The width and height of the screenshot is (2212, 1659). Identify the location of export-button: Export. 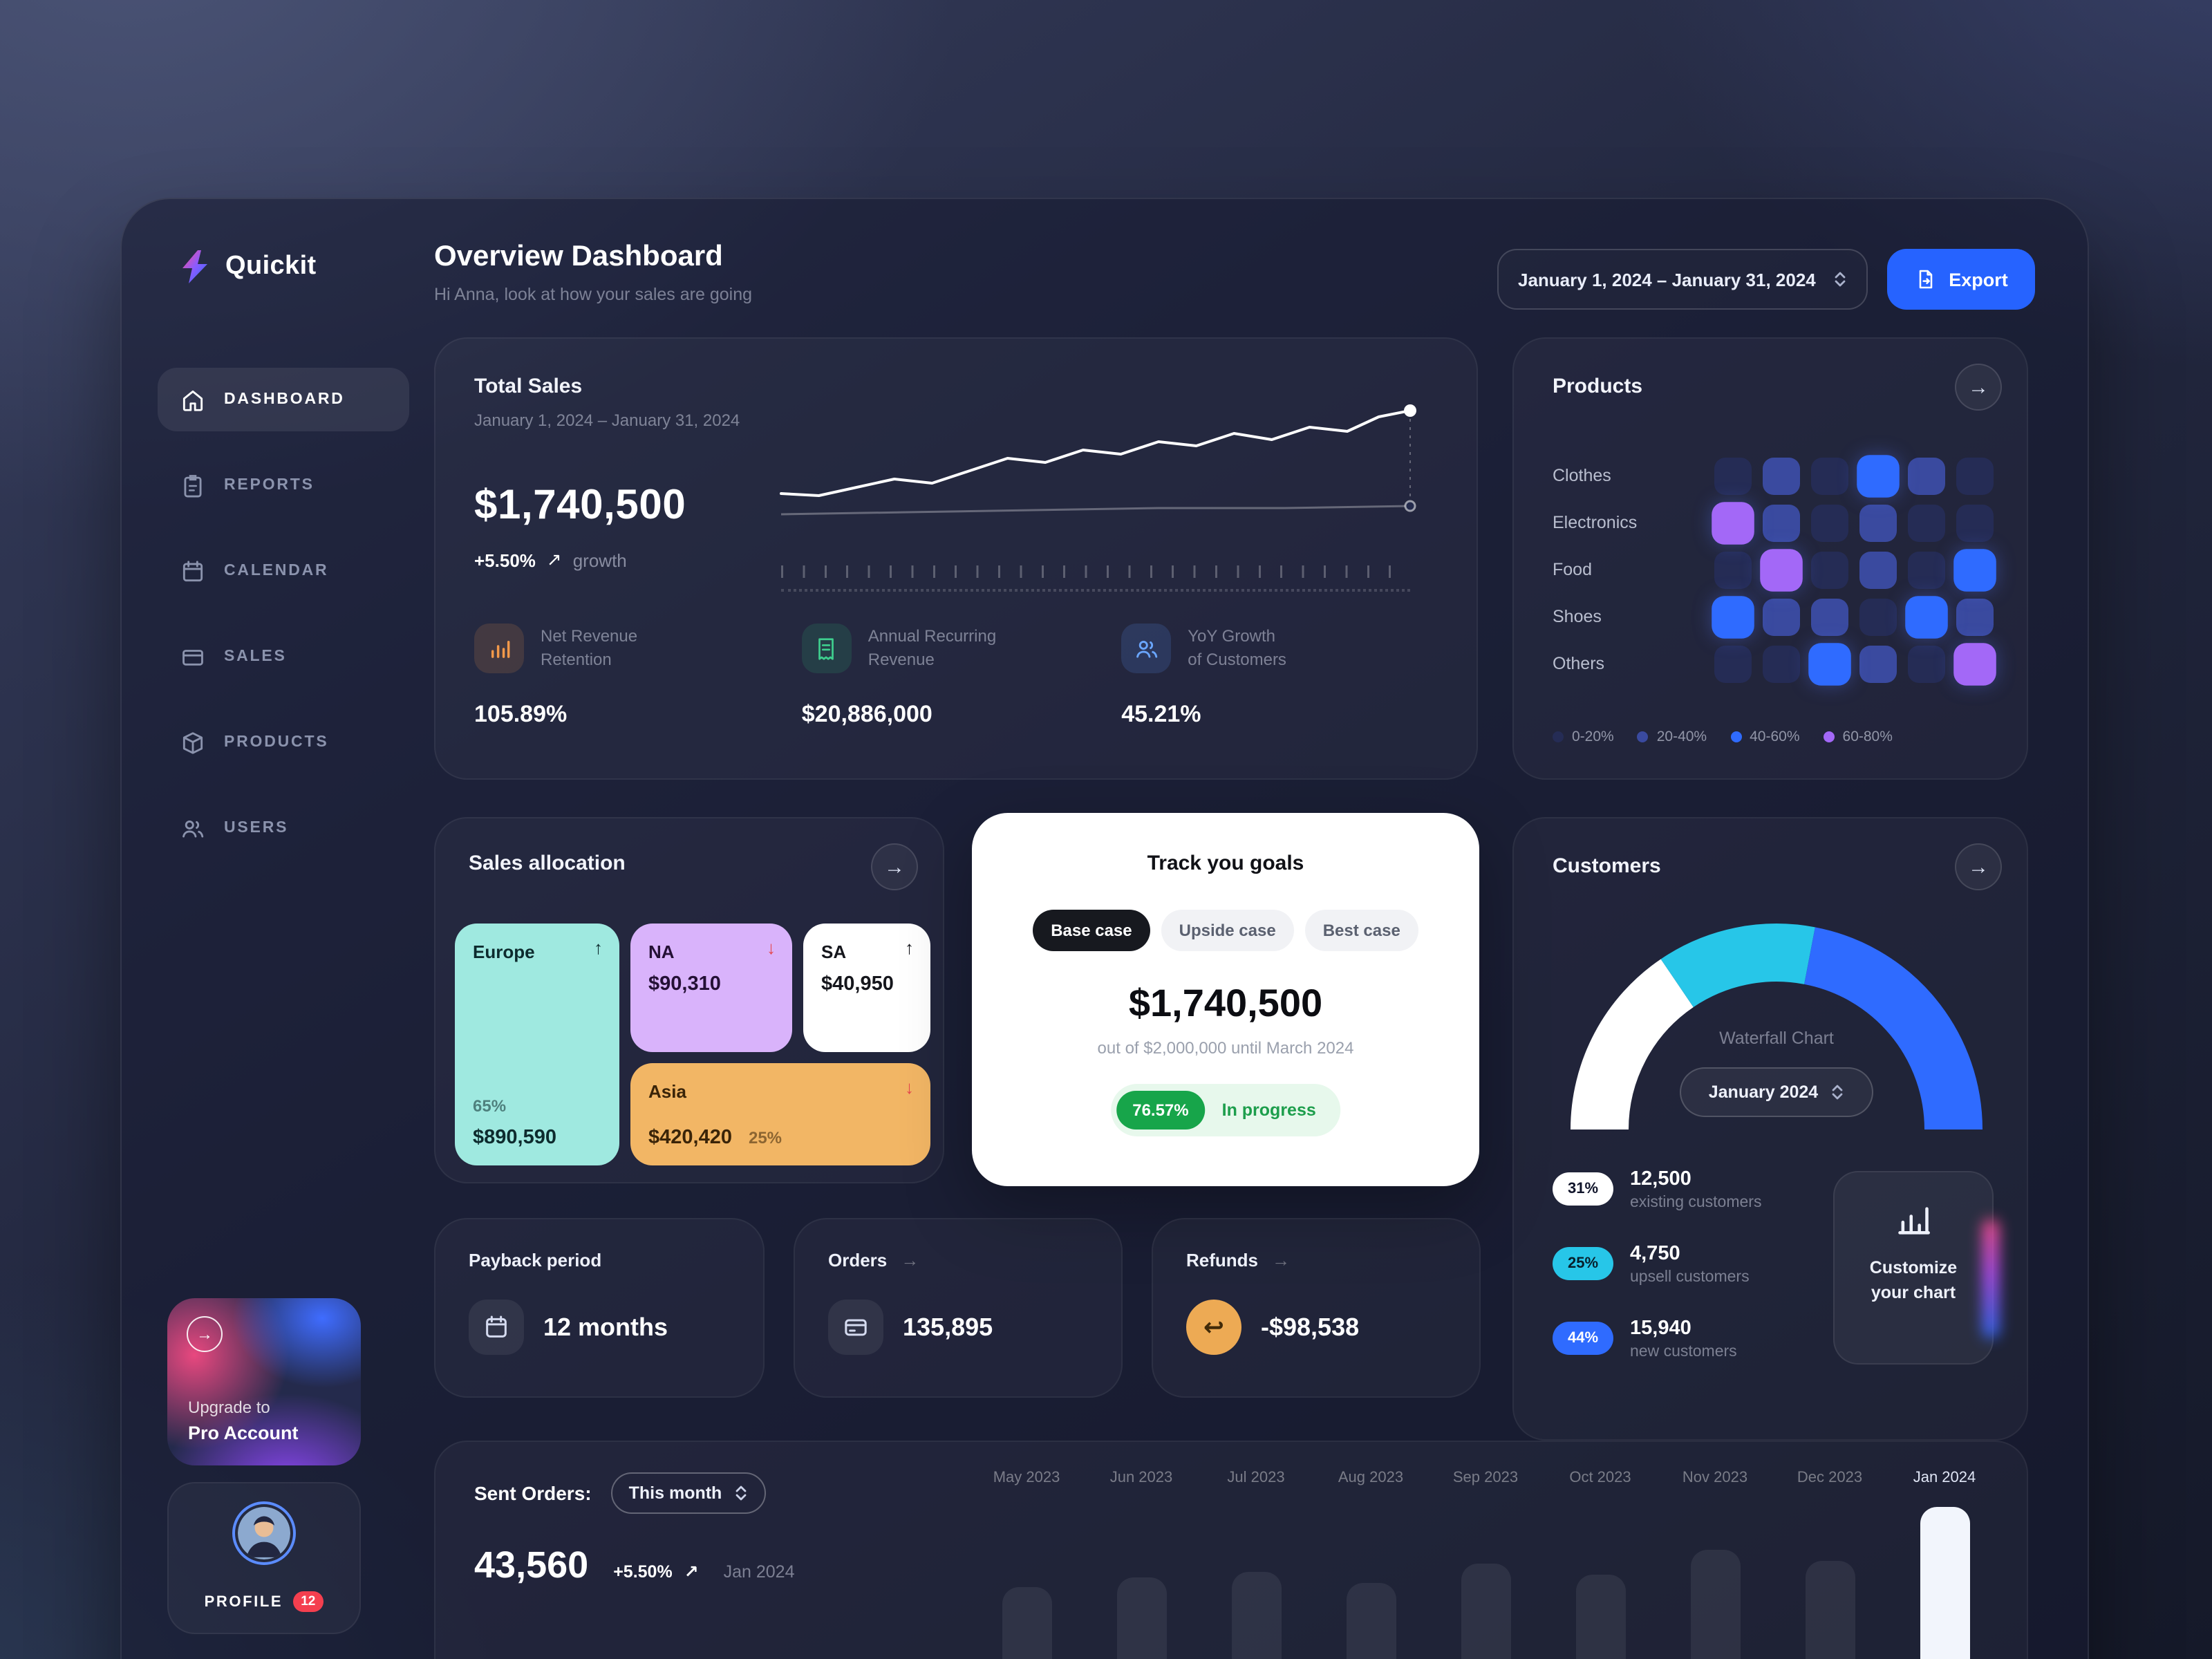
(1961, 279).